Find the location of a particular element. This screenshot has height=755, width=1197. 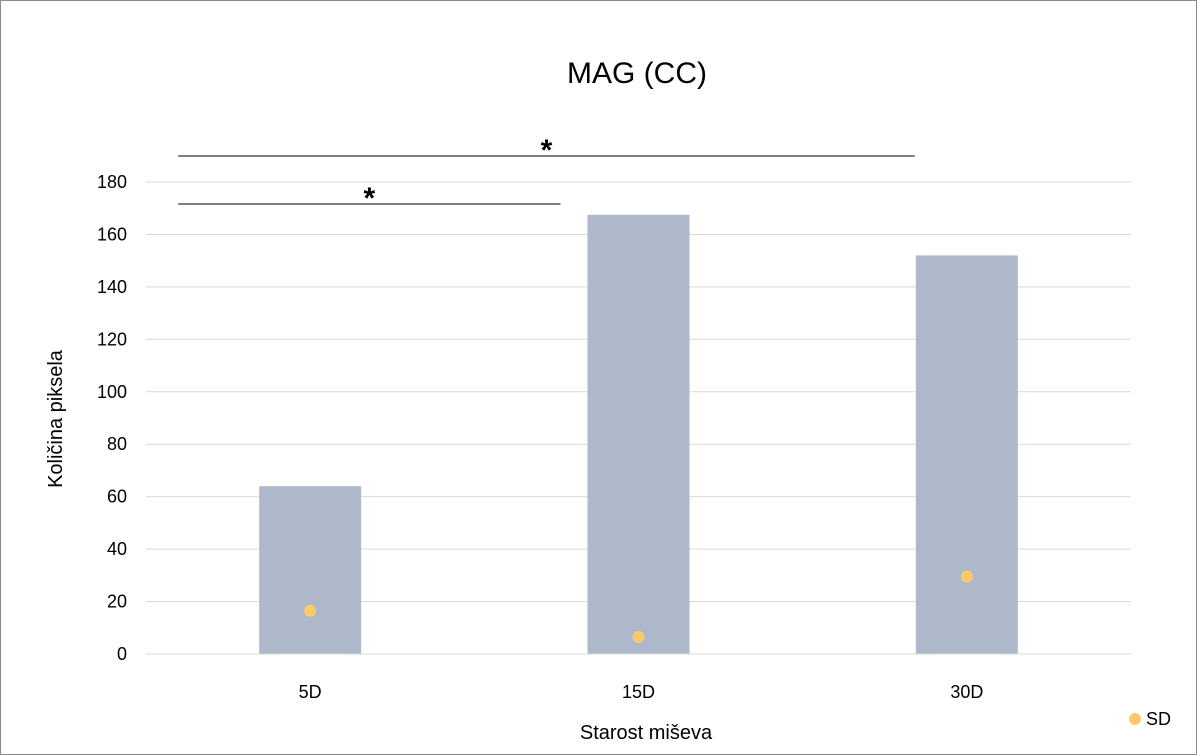

y-tick-label: 120 is located at coordinates (112, 339).